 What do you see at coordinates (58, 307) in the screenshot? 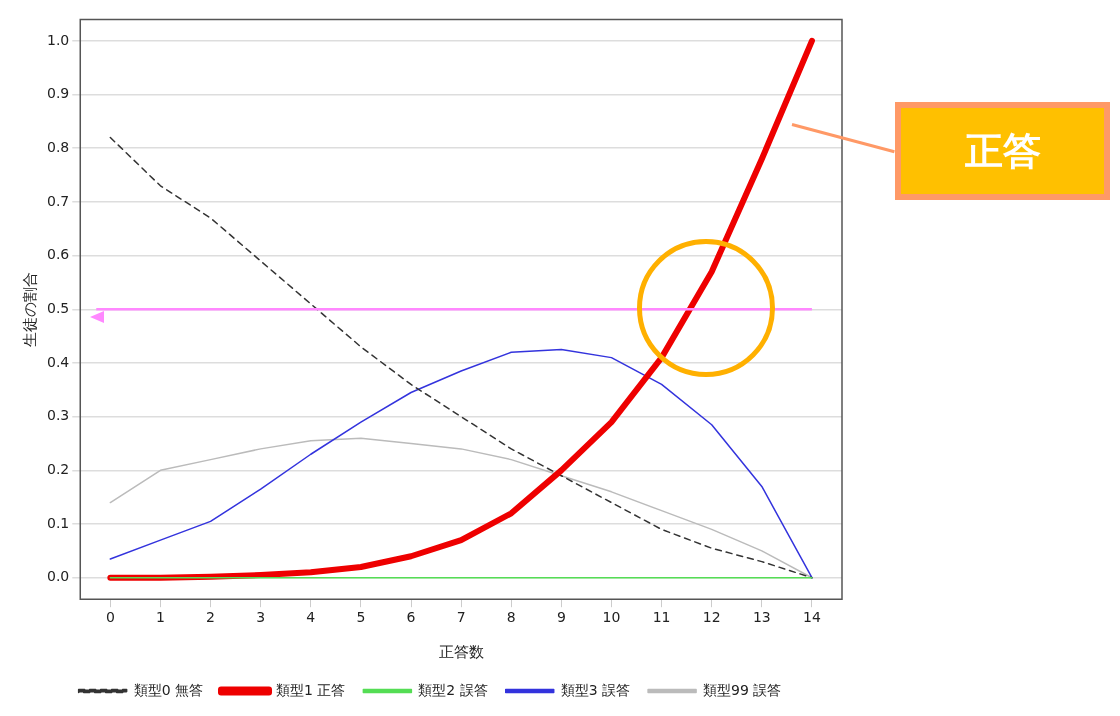
I see `y-tick-label: 0.5` at bounding box center [58, 307].